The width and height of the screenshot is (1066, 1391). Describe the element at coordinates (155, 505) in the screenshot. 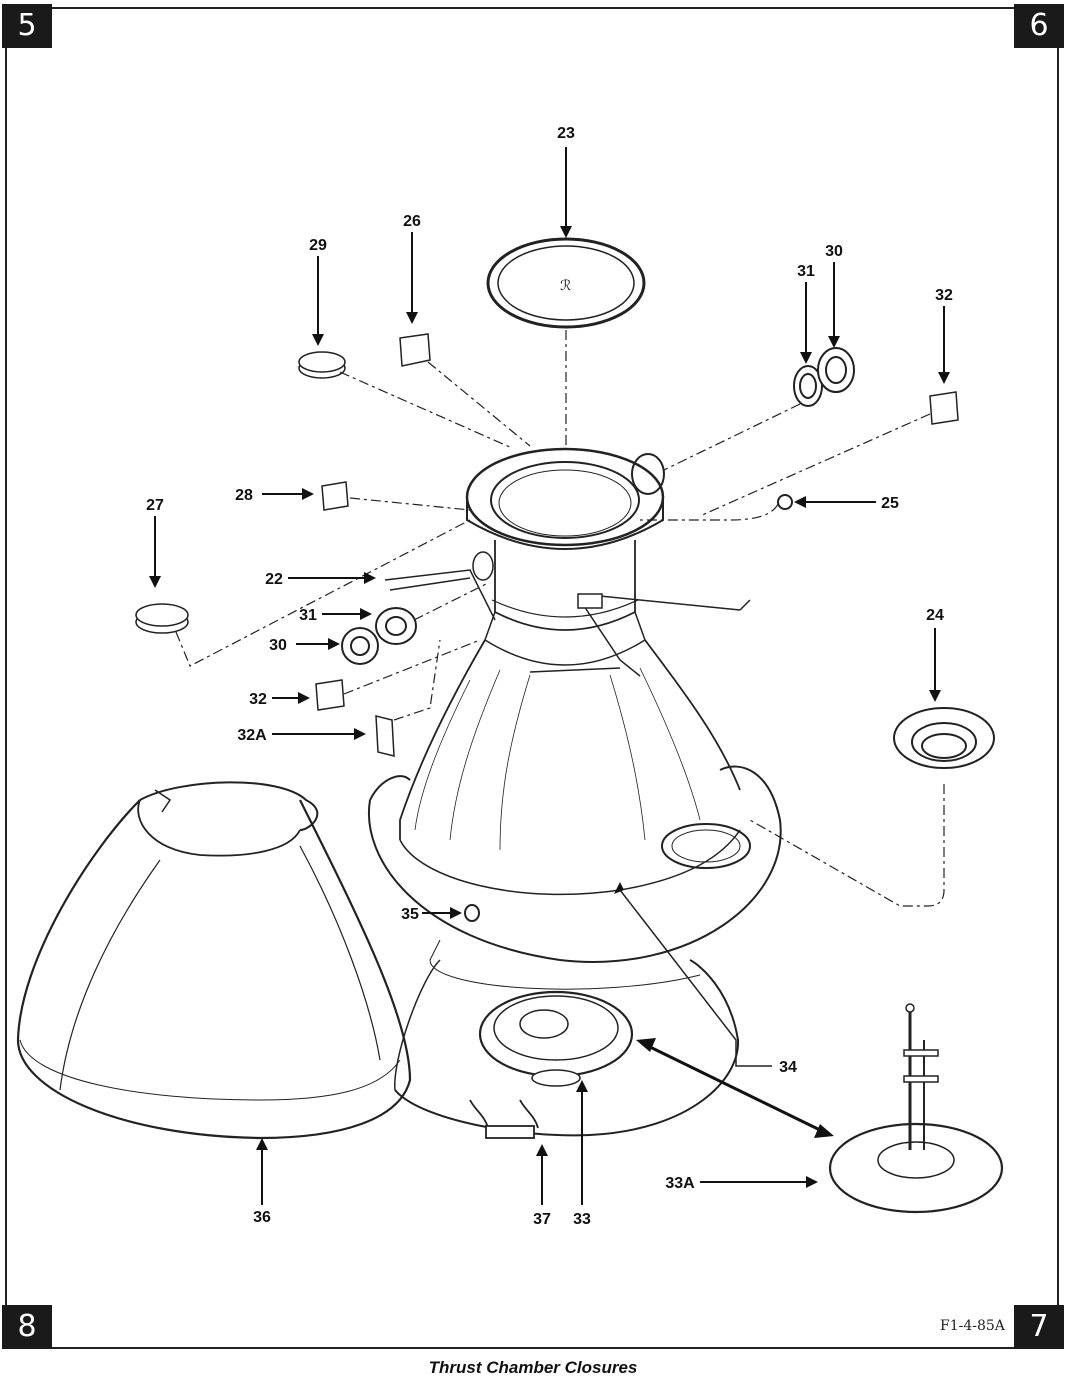

I see `callout-27: 27` at that location.